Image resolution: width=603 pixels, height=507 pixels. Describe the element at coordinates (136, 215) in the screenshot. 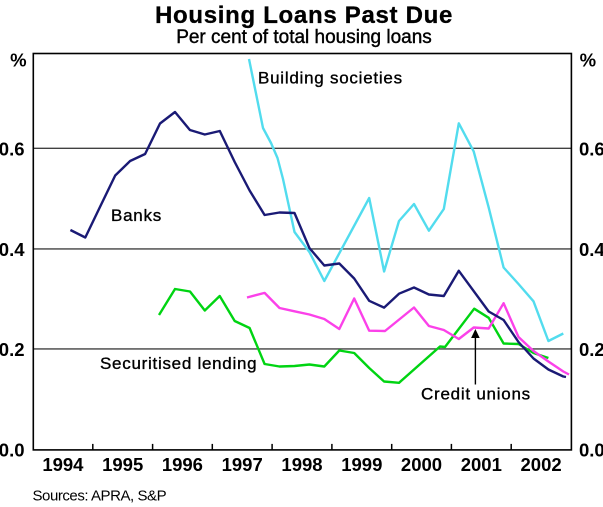

I see `svg-text: Banks` at that location.